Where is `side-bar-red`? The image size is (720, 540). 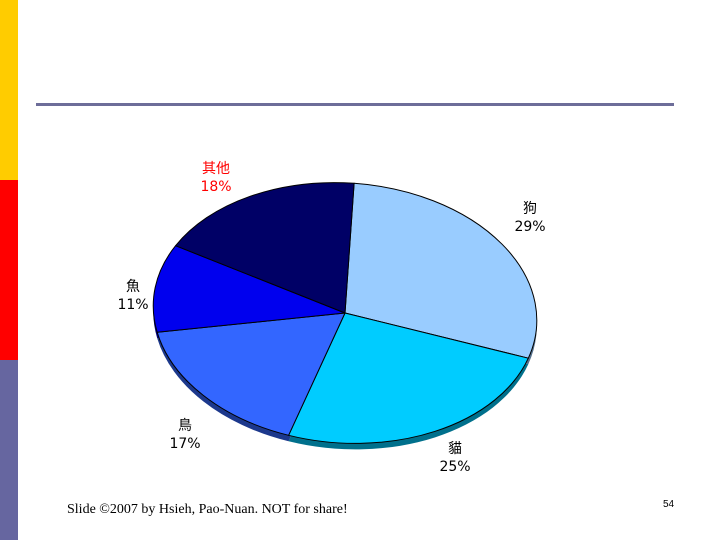
side-bar-red is located at coordinates (9, 270).